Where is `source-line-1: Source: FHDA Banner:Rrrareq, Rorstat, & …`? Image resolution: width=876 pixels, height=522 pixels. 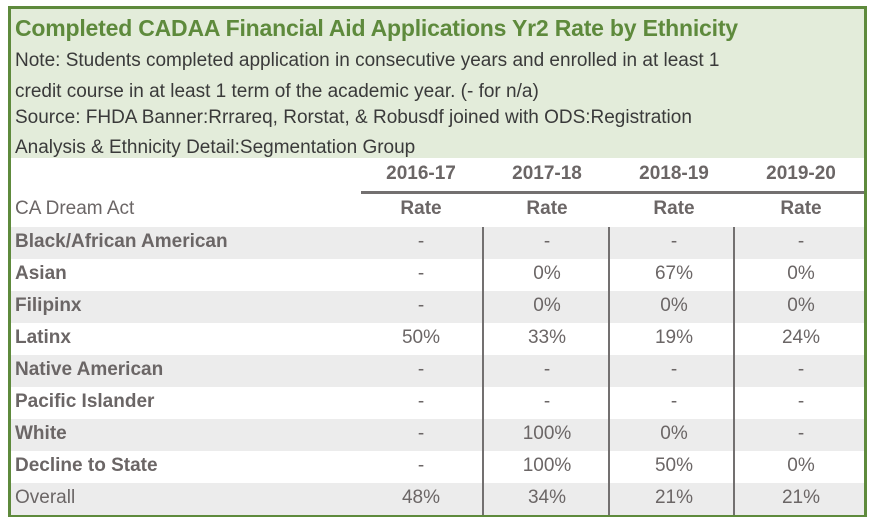 source-line-1: Source: FHDA Banner:Rrrareq, Rorstat, & … is located at coordinates (353, 117).